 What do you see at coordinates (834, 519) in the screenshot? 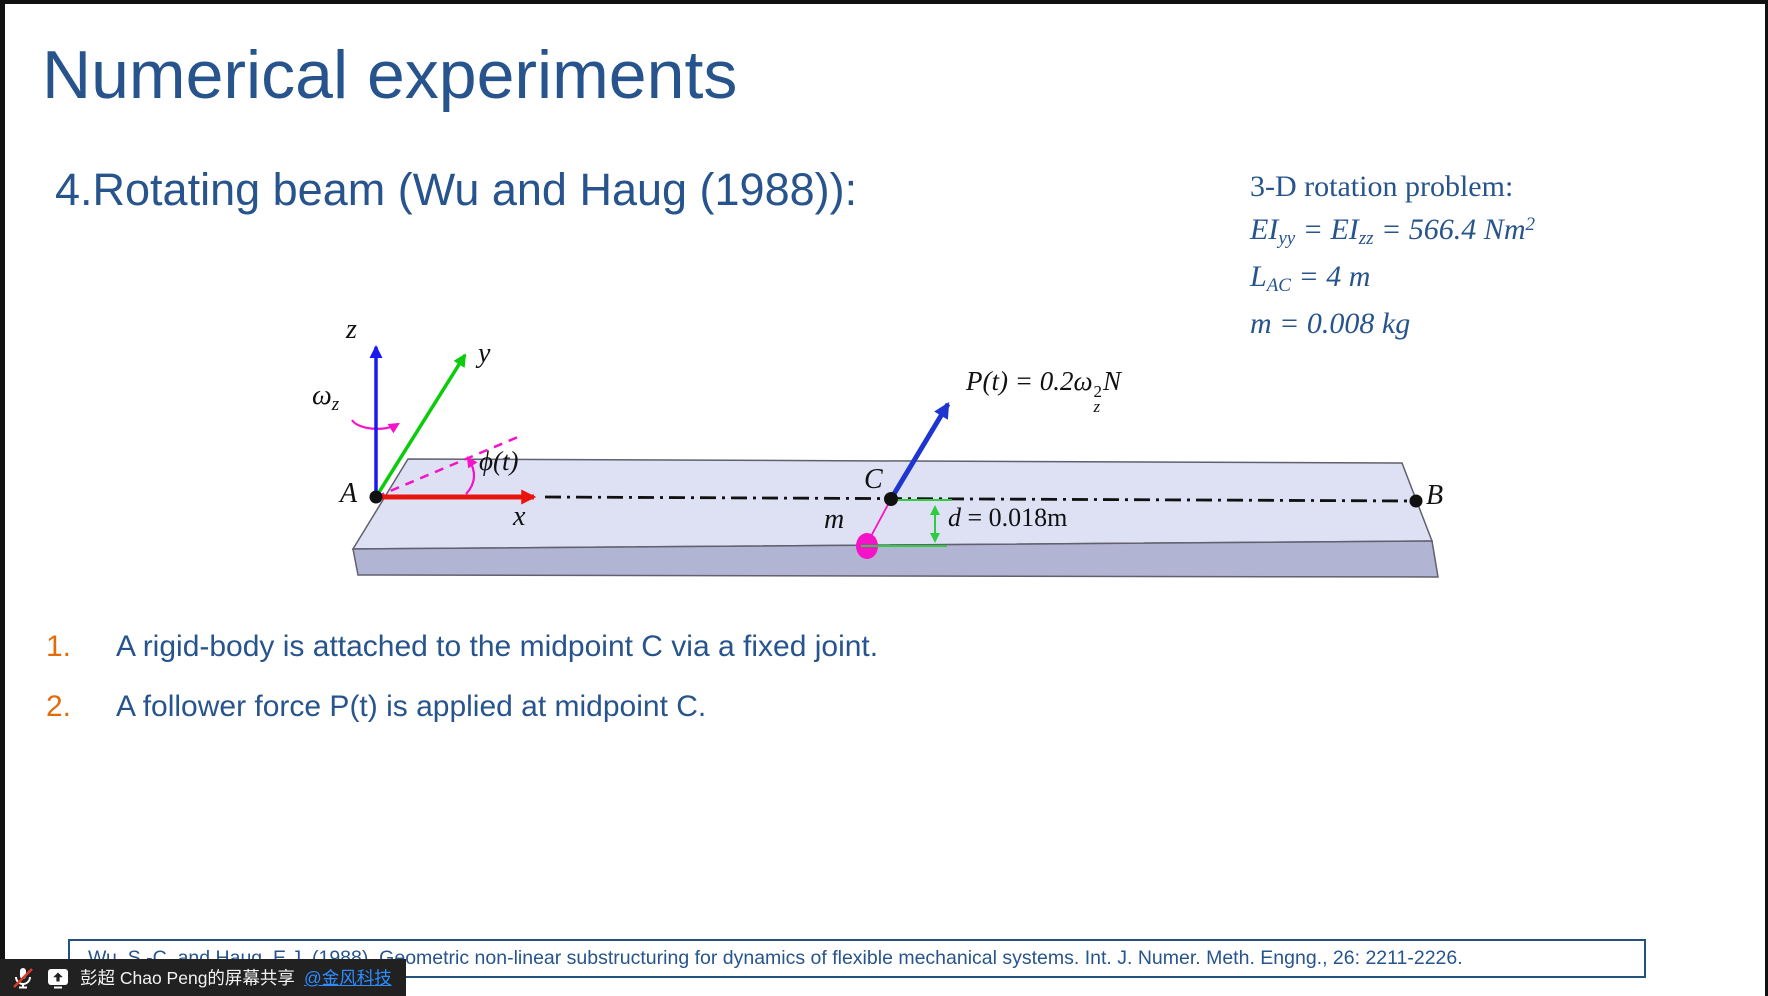
I see `mass-label: m` at bounding box center [834, 519].